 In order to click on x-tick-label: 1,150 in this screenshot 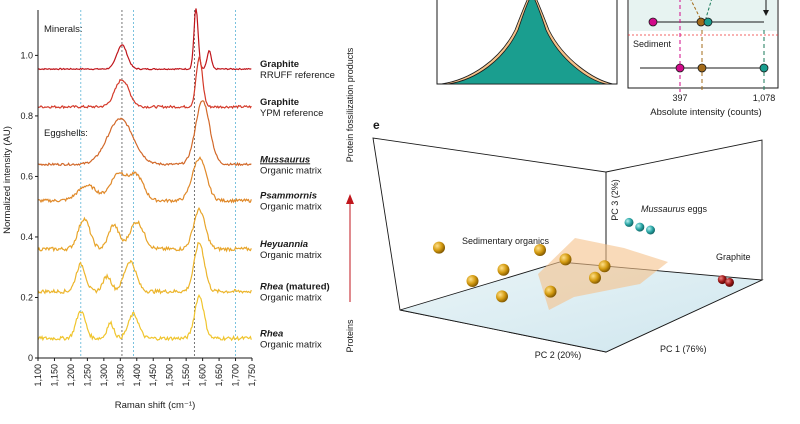, I will do `click(54, 375)`.